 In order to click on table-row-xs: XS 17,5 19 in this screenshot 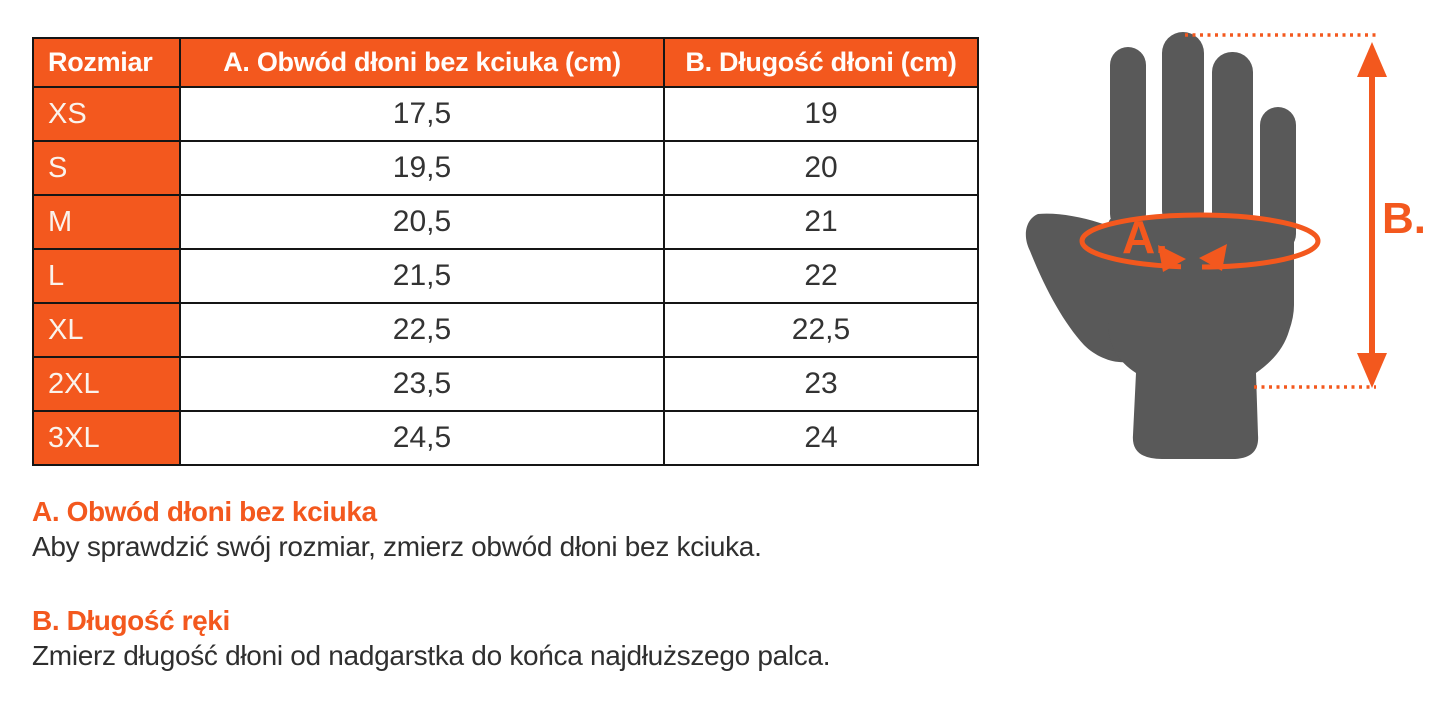, I will do `click(505, 114)`.